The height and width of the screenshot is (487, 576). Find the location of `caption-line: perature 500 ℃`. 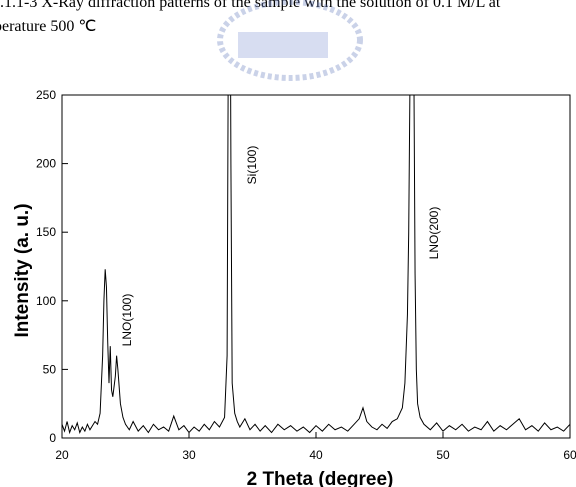

caption-line: perature 500 ℃ is located at coordinates (48, 26).